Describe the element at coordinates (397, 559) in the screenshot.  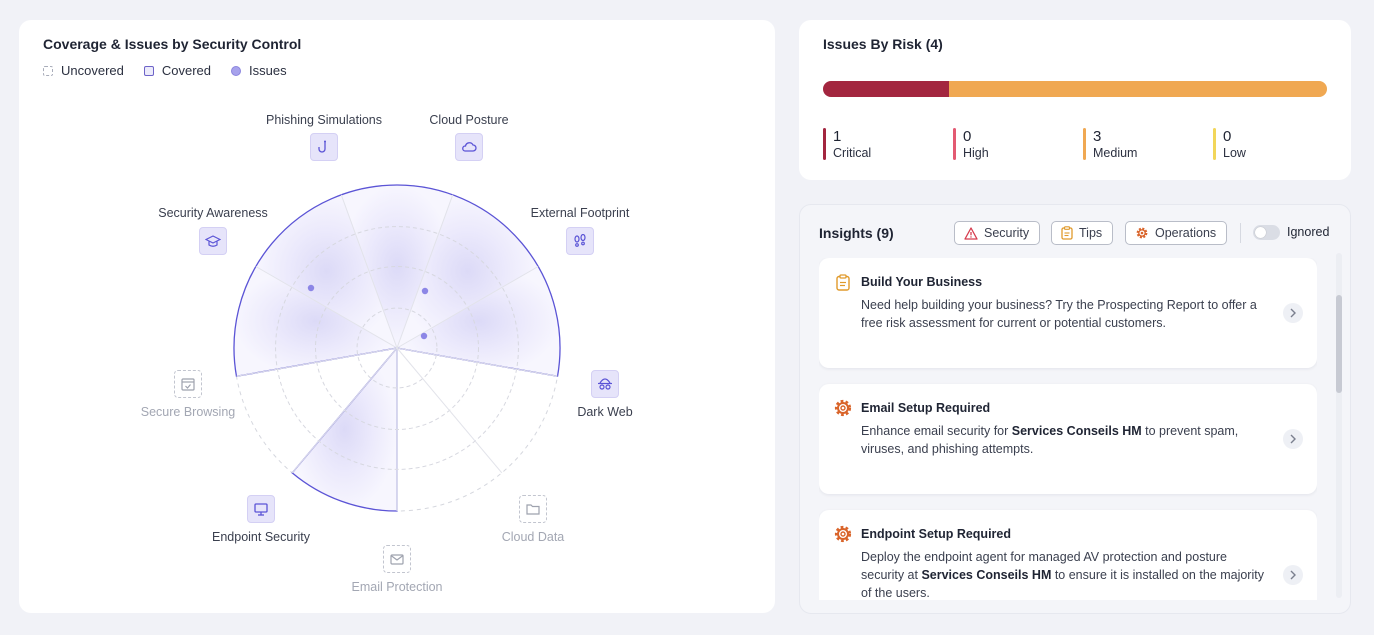
I see `envelope-icon` at that location.